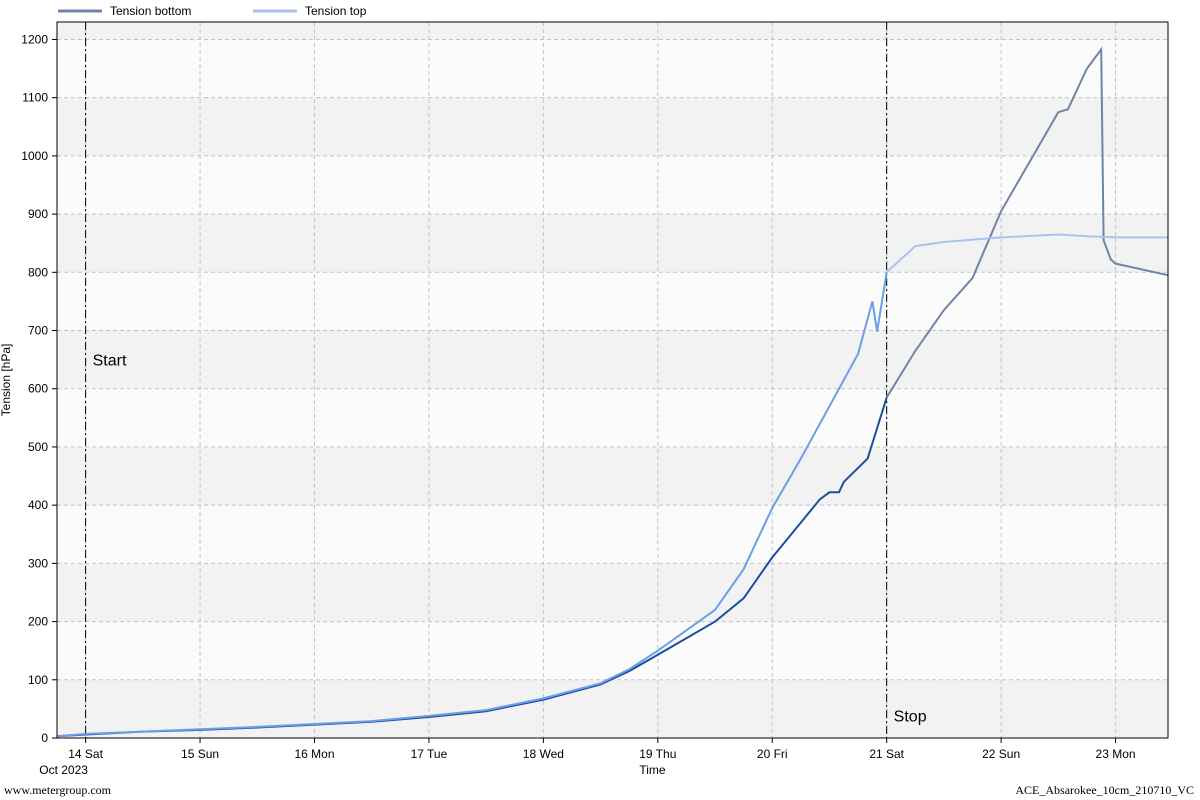 The image size is (1200, 800). I want to click on y-tick-label: 1000, so click(34, 156).